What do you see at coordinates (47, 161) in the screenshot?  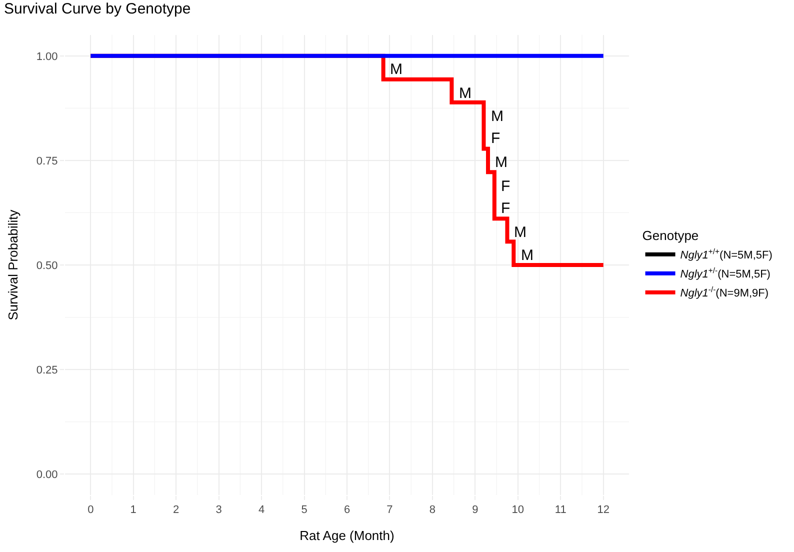 I see `y-tick-label: 0.75` at bounding box center [47, 161].